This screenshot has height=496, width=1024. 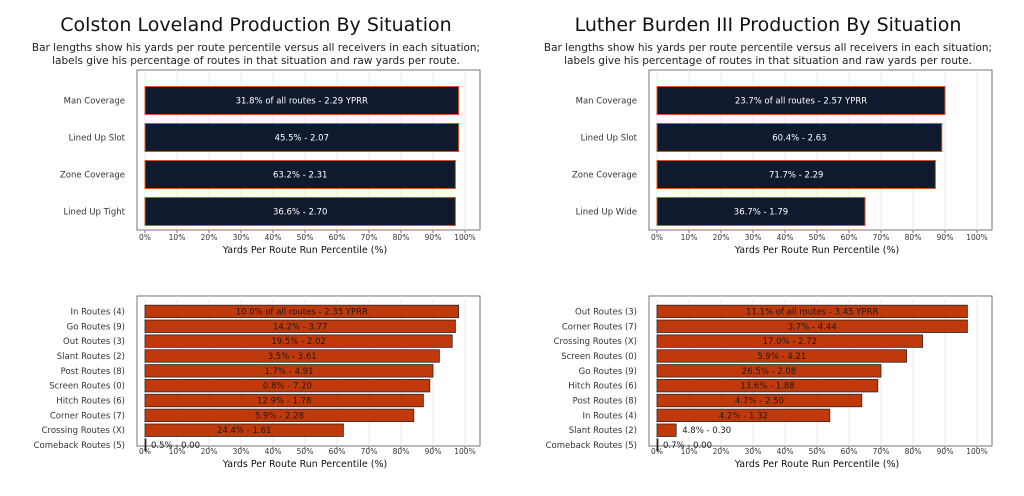 I want to click on bar-data-label: 5.9% - 4.21, so click(x=781, y=357).